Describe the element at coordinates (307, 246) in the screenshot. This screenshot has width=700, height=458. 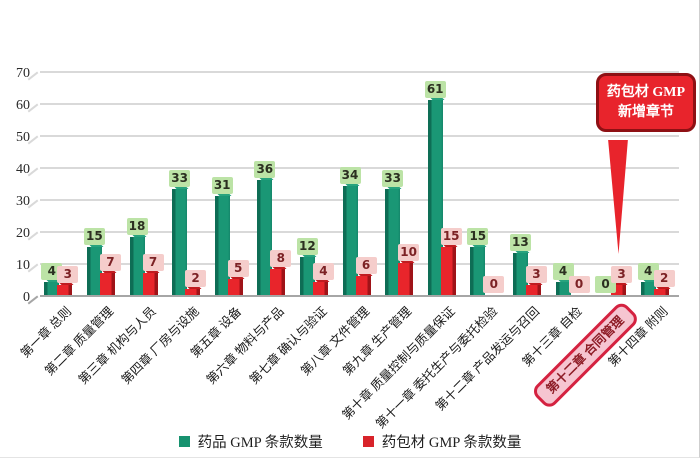
I see `green-value-label: 12` at that location.